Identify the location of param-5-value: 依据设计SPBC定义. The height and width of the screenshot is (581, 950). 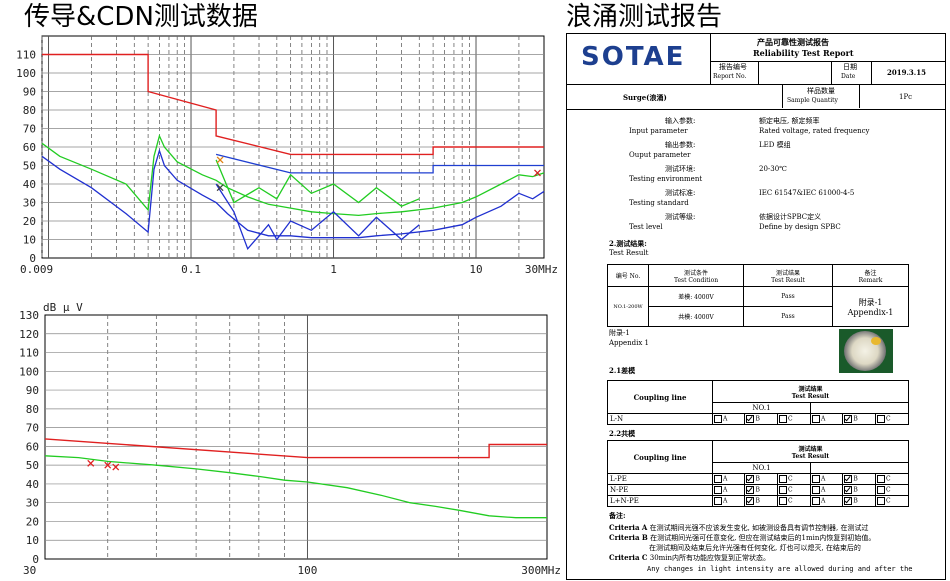
(790, 217).